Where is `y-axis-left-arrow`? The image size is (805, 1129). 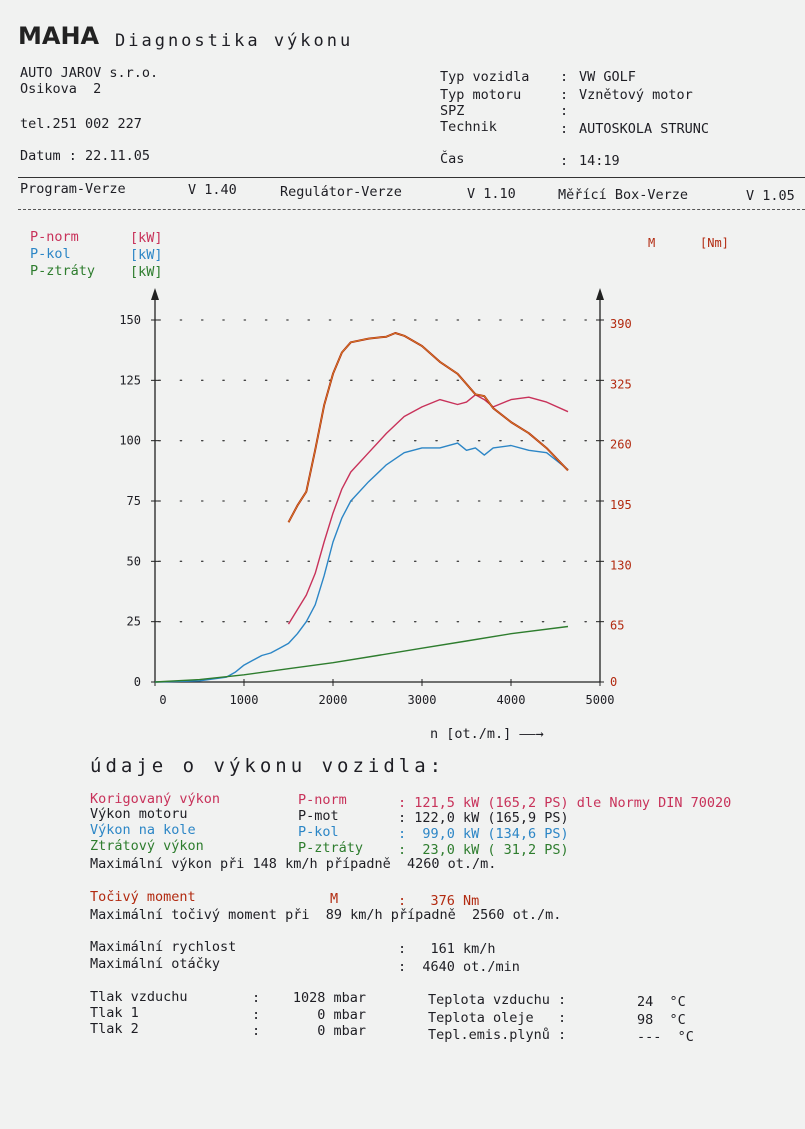
y-axis-left-arrow is located at coordinates (155, 294).